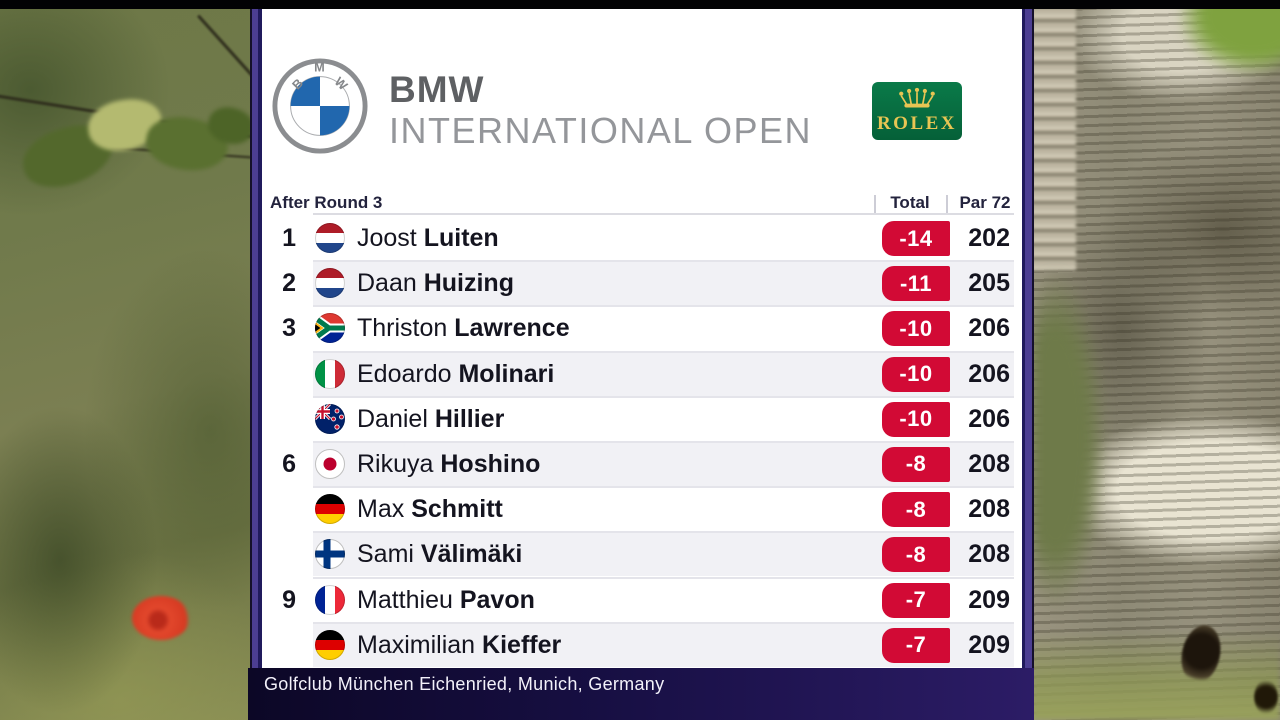 Image resolution: width=1280 pixels, height=720 pixels. Describe the element at coordinates (663, 509) in the screenshot. I see `row-stripe: Max Schmitt -8 208` at that location.